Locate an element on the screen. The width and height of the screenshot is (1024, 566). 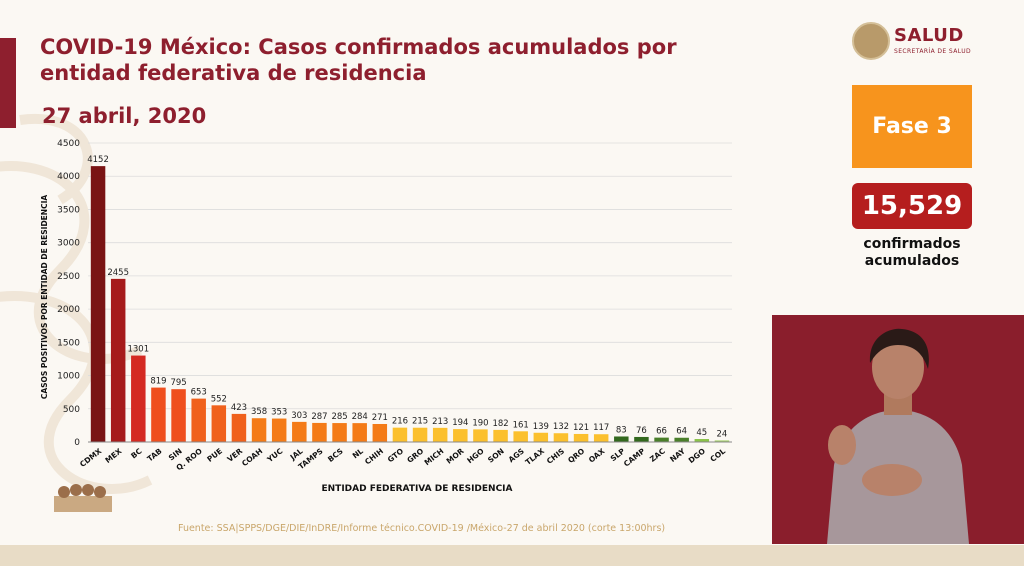
bar-gro is located at coordinates (420, 434).